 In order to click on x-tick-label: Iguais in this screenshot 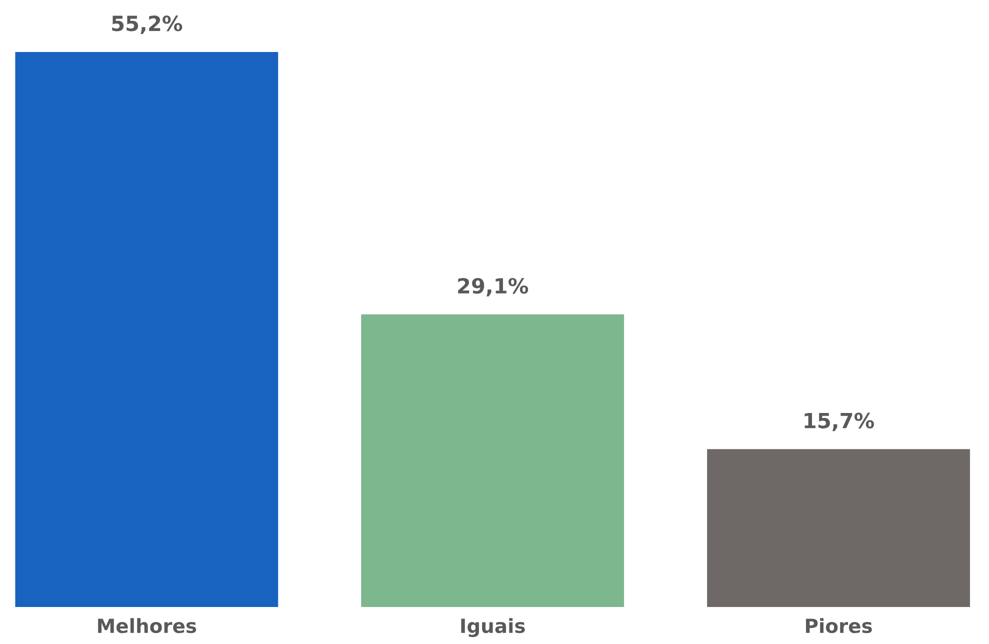, I will do `click(493, 628)`.